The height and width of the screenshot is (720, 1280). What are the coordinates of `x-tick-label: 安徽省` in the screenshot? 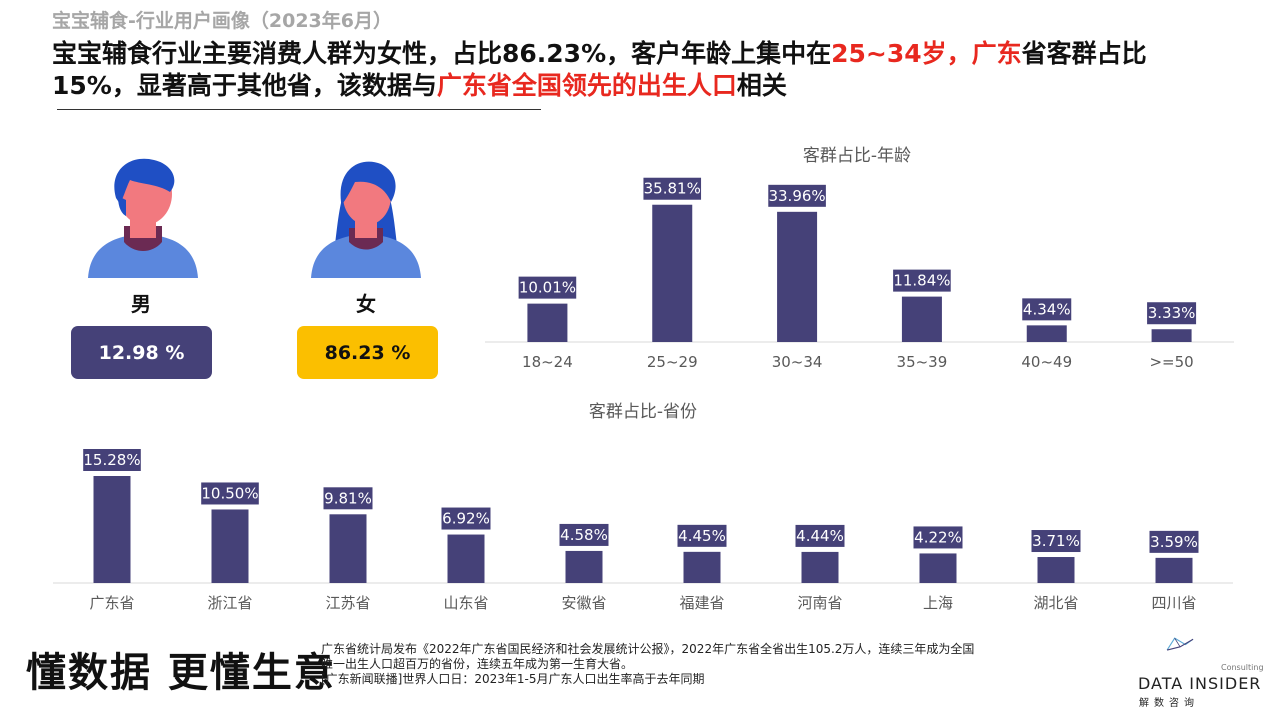 It's located at (583, 603).